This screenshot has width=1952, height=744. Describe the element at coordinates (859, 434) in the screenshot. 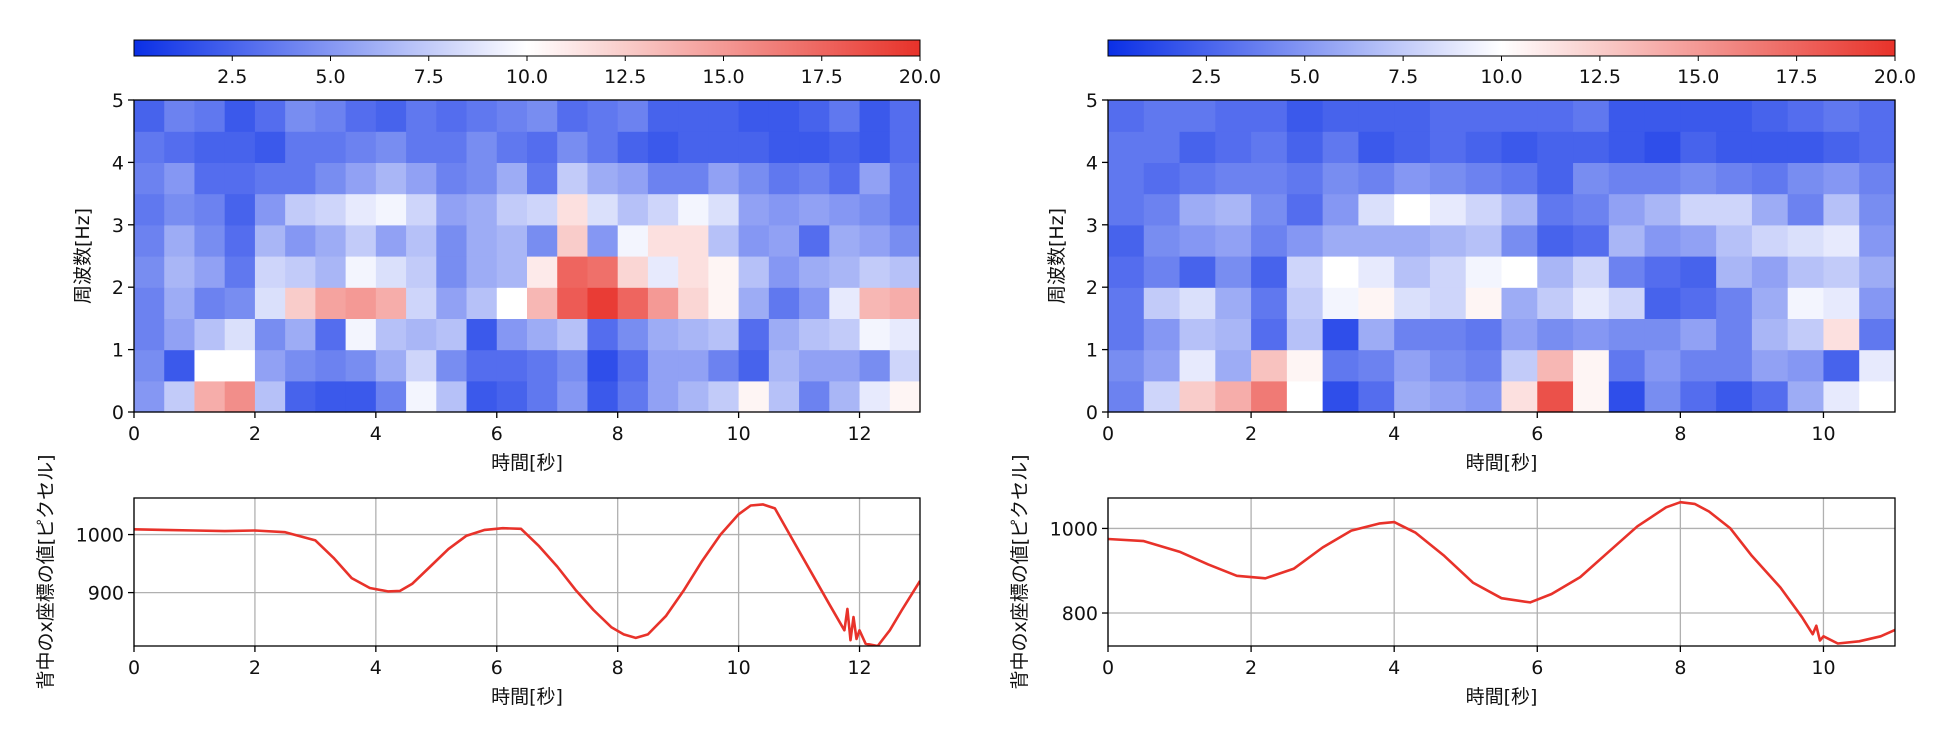

I see `left-top-x-tick-label: 12` at that location.